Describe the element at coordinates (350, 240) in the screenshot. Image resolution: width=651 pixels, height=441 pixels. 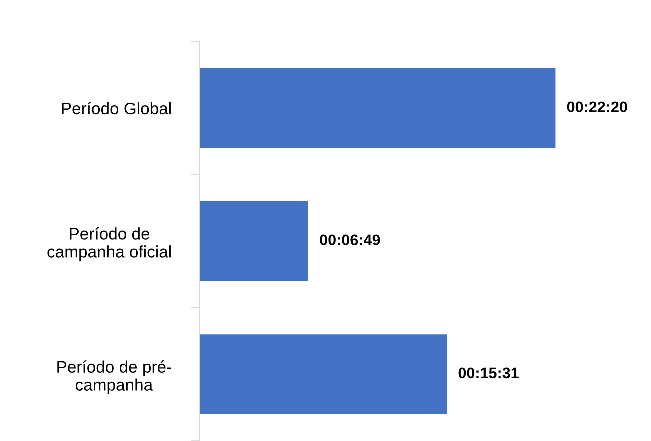
I see `data-label: 00:06:49` at that location.